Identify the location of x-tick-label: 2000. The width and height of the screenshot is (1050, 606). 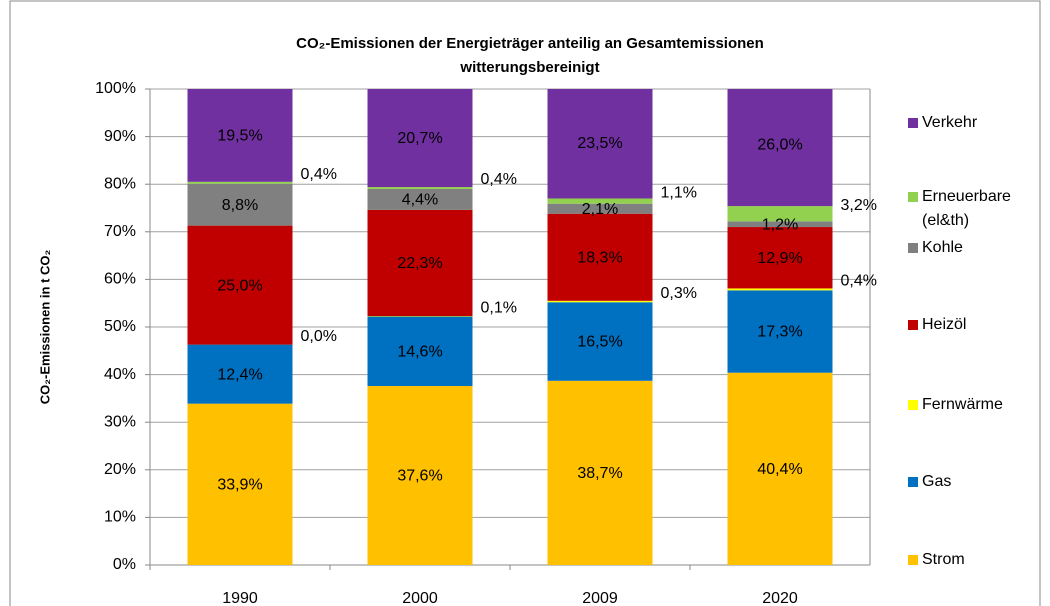
(420, 598).